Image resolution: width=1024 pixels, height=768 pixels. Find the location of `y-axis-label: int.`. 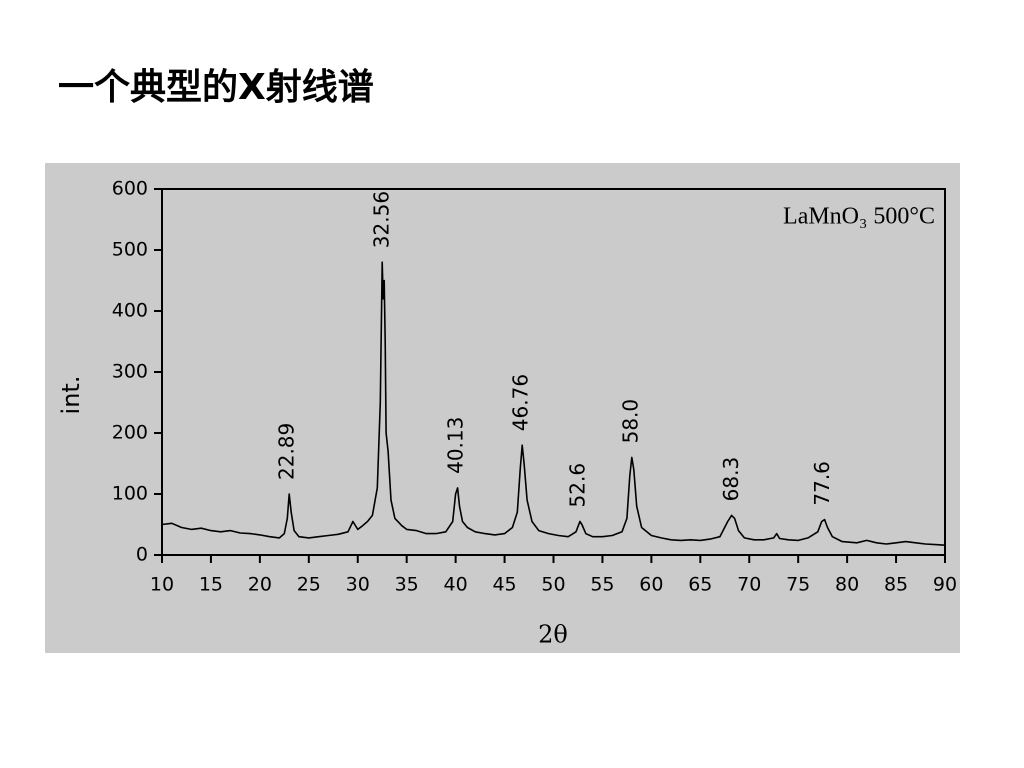

y-axis-label: int. is located at coordinates (71, 395).